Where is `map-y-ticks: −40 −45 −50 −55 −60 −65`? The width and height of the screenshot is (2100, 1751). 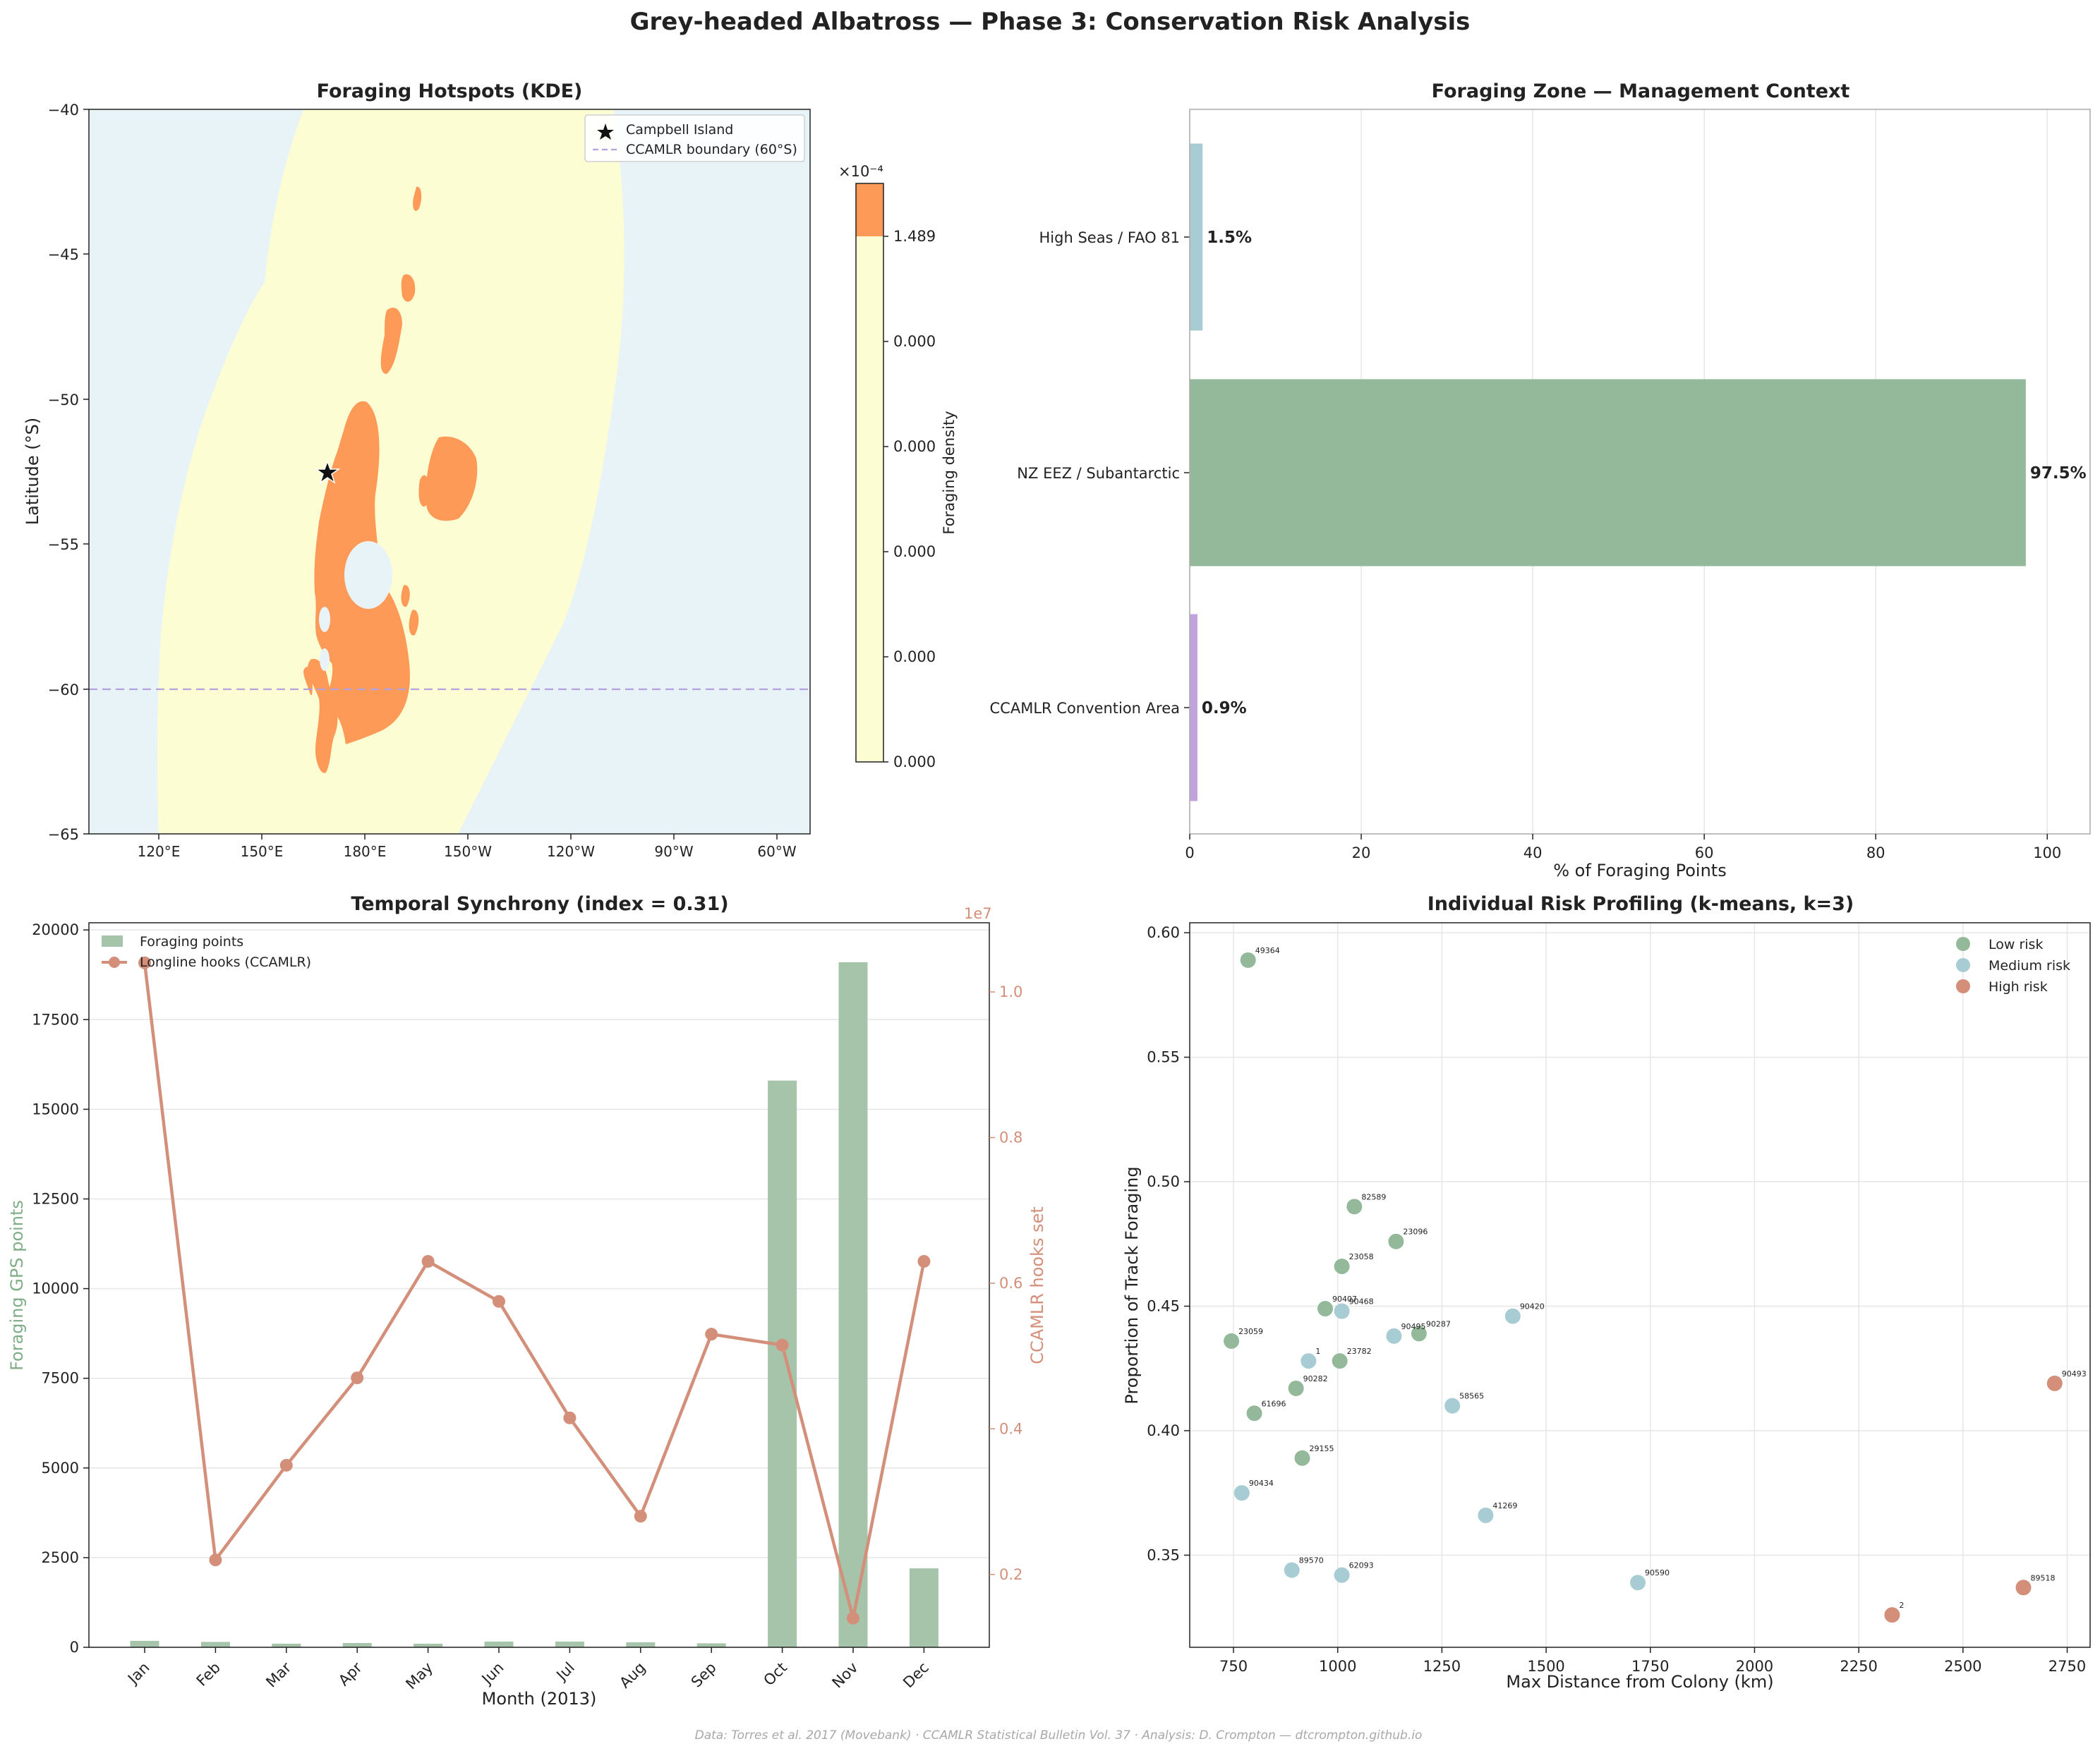
map-y-ticks: −40 −45 −50 −55 −60 −65 is located at coordinates (68, 473).